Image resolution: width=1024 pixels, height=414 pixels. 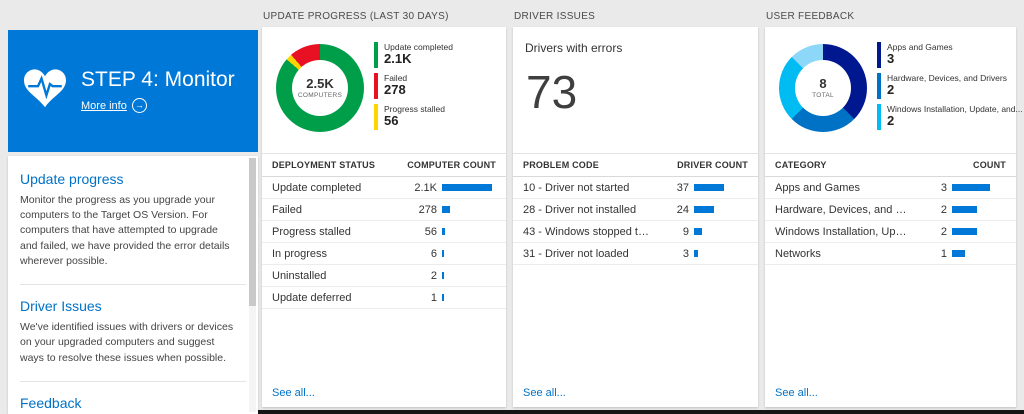 I want to click on table-row: 43 - Windows stopped the devi... 9, so click(x=635, y=232).